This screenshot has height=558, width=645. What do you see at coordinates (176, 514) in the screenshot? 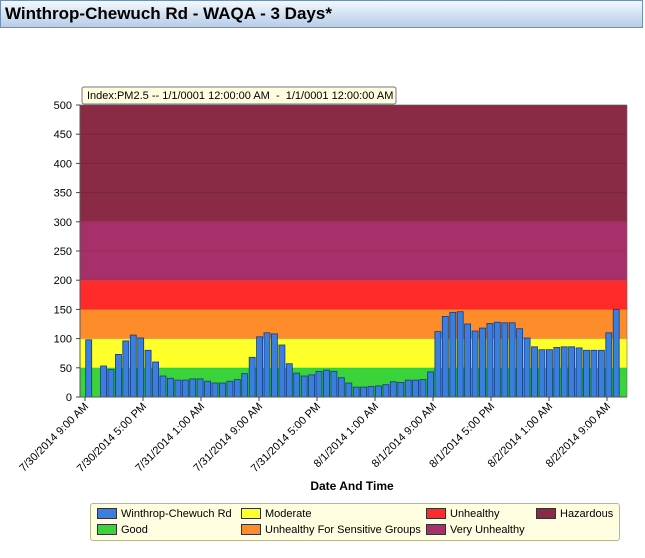
I see `legend-label-0: Winthrop-Chewuch Rd` at bounding box center [176, 514].